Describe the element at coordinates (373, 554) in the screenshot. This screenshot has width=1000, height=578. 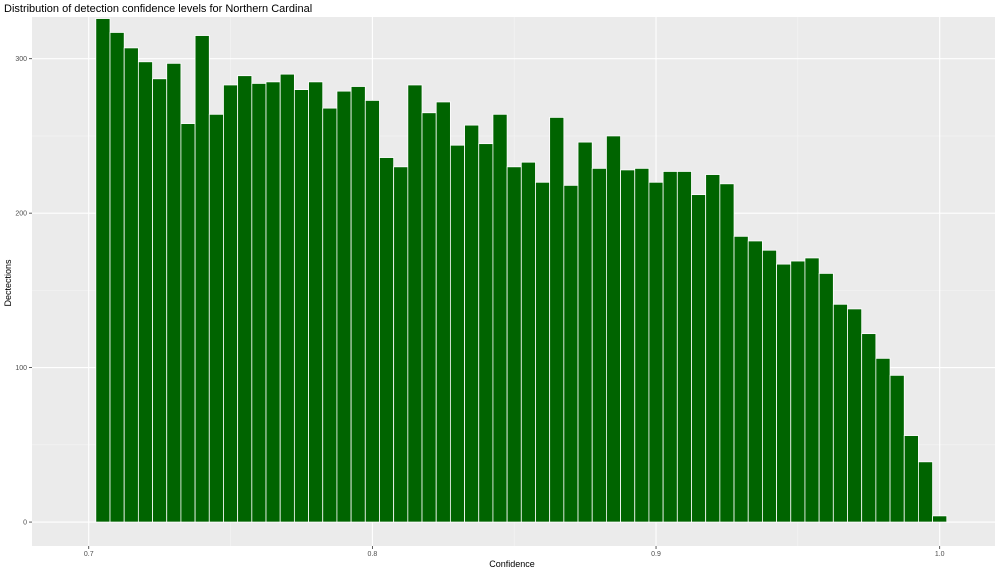
I see `x-tick-label: 0.8` at that location.